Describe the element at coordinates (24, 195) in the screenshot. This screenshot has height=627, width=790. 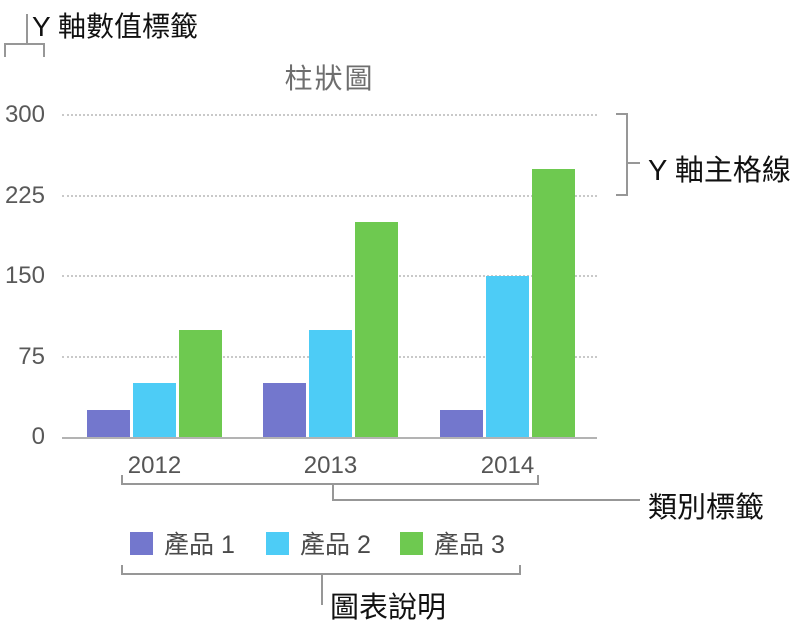
I see `y-axis-tick-label: 225` at that location.